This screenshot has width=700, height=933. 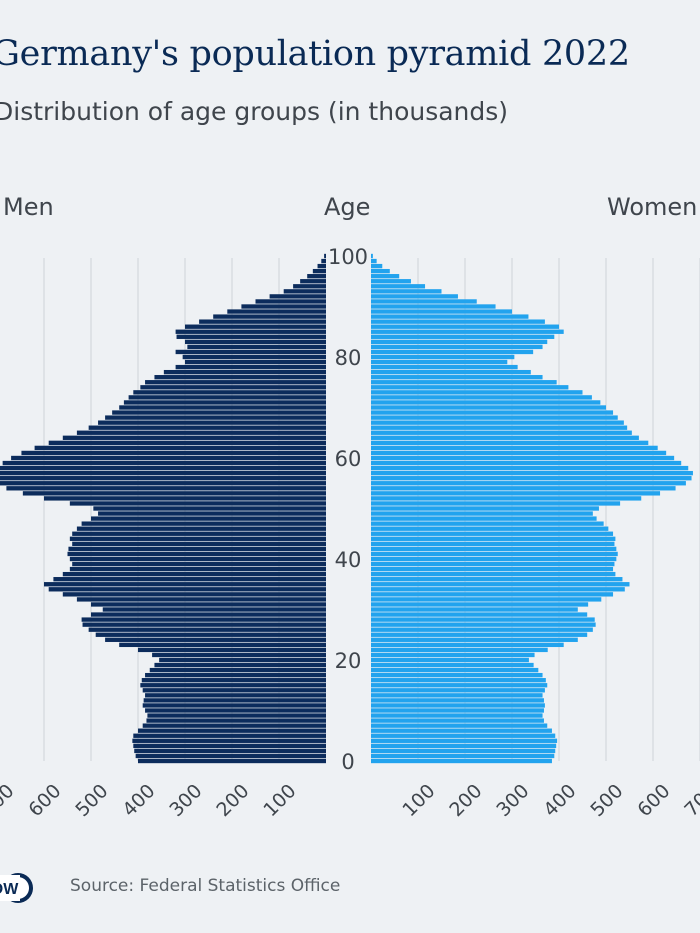 What do you see at coordinates (315, 54) in the screenshot?
I see `chart-title: Germany's population pyramid 2022` at bounding box center [315, 54].